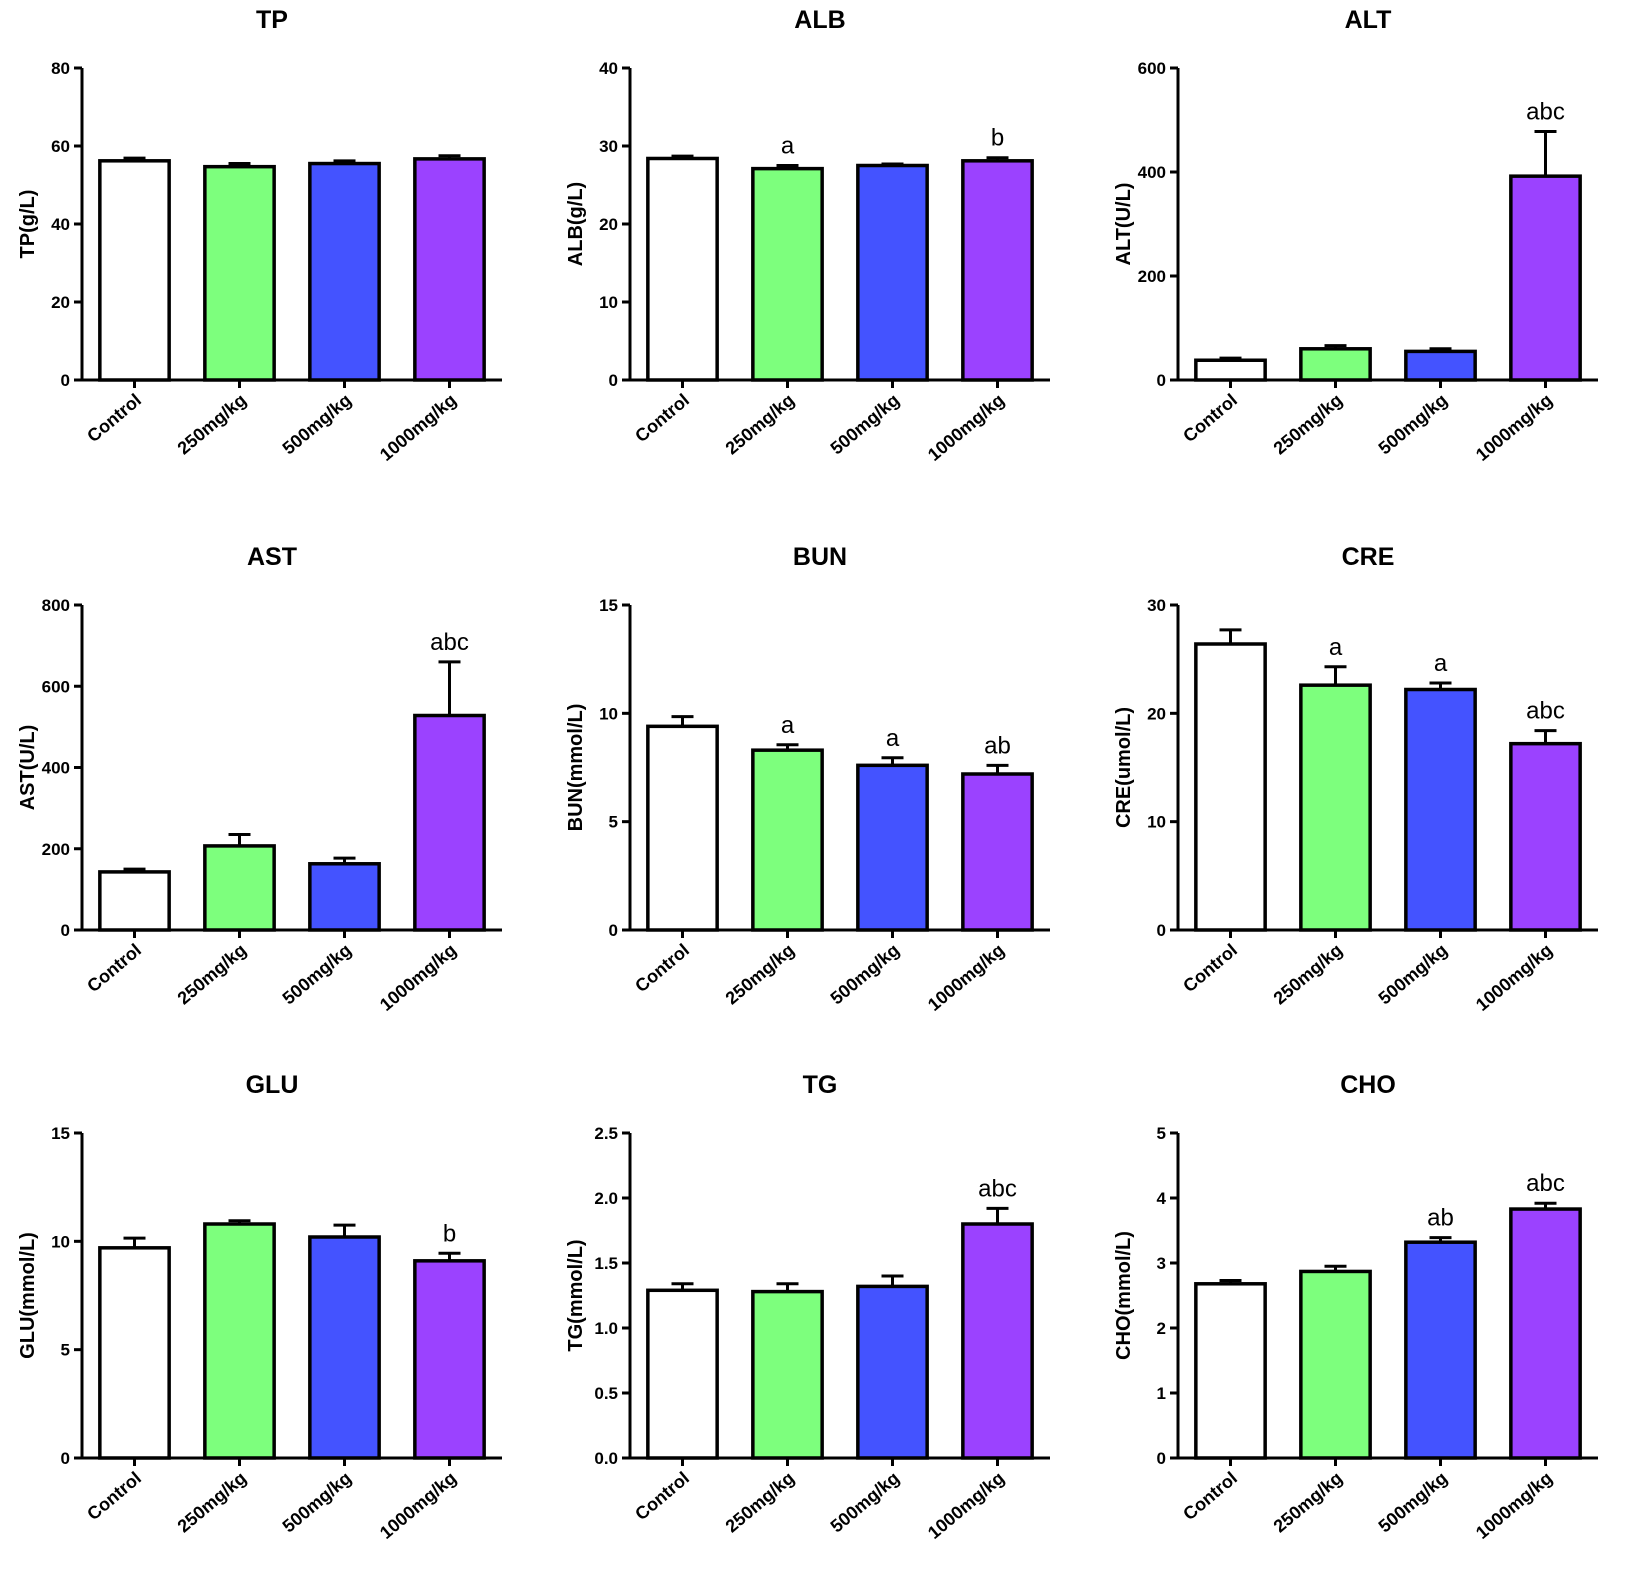 Image resolution: width=1645 pixels, height=1575 pixels. What do you see at coordinates (608, 713) in the screenshot?
I see `y-tick-label: 10` at bounding box center [608, 713].